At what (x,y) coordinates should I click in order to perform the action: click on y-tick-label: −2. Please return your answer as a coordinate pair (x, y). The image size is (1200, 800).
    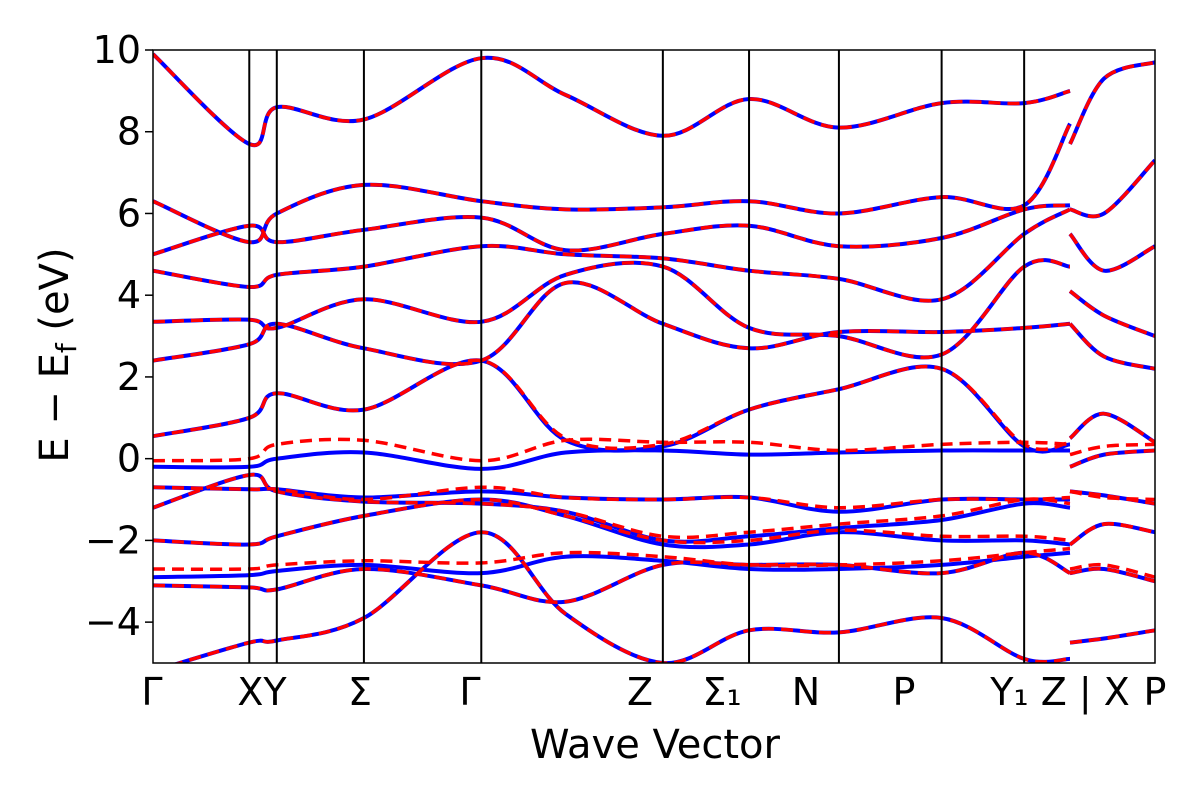
    Looking at the image, I should click on (113, 540).